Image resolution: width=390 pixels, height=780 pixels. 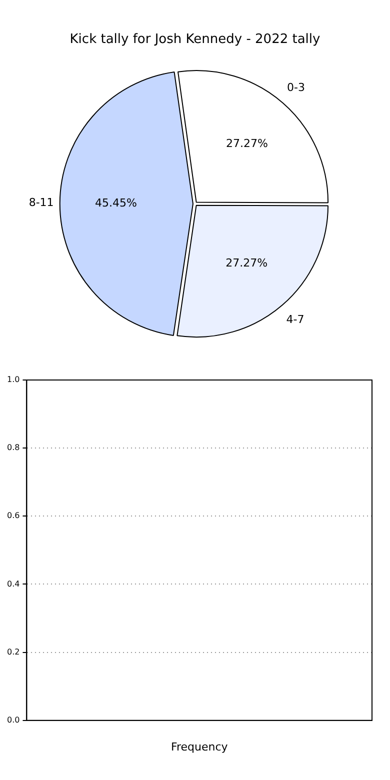 What do you see at coordinates (13, 583) in the screenshot?
I see `y-tick-label: 0.4` at bounding box center [13, 583].